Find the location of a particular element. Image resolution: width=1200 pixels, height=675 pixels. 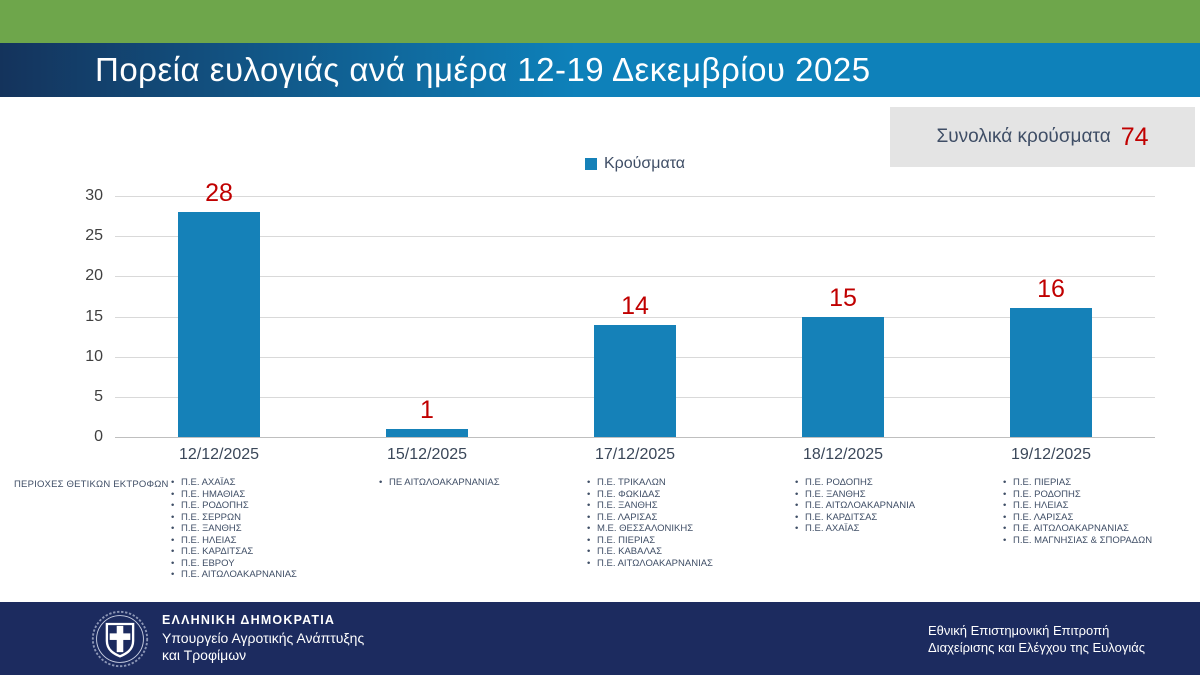

ministry-line1: Υπουργείο Αγροτικής Ανάπτυξης is located at coordinates (263, 638).